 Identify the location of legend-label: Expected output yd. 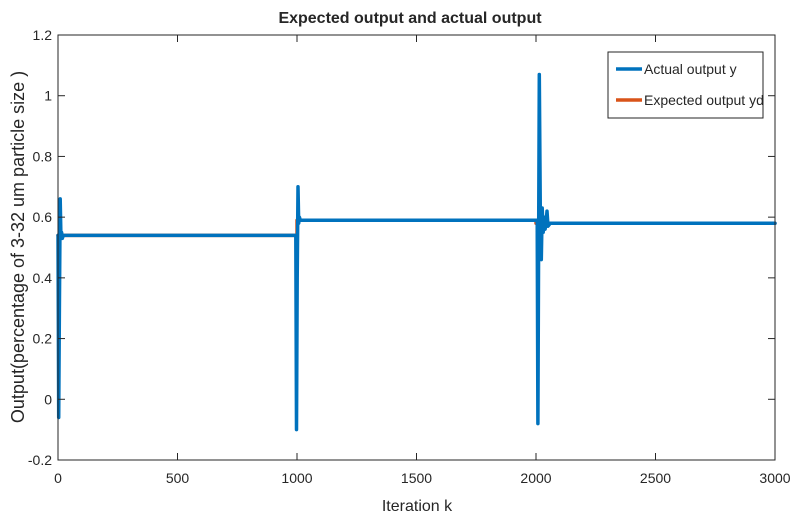
(704, 100).